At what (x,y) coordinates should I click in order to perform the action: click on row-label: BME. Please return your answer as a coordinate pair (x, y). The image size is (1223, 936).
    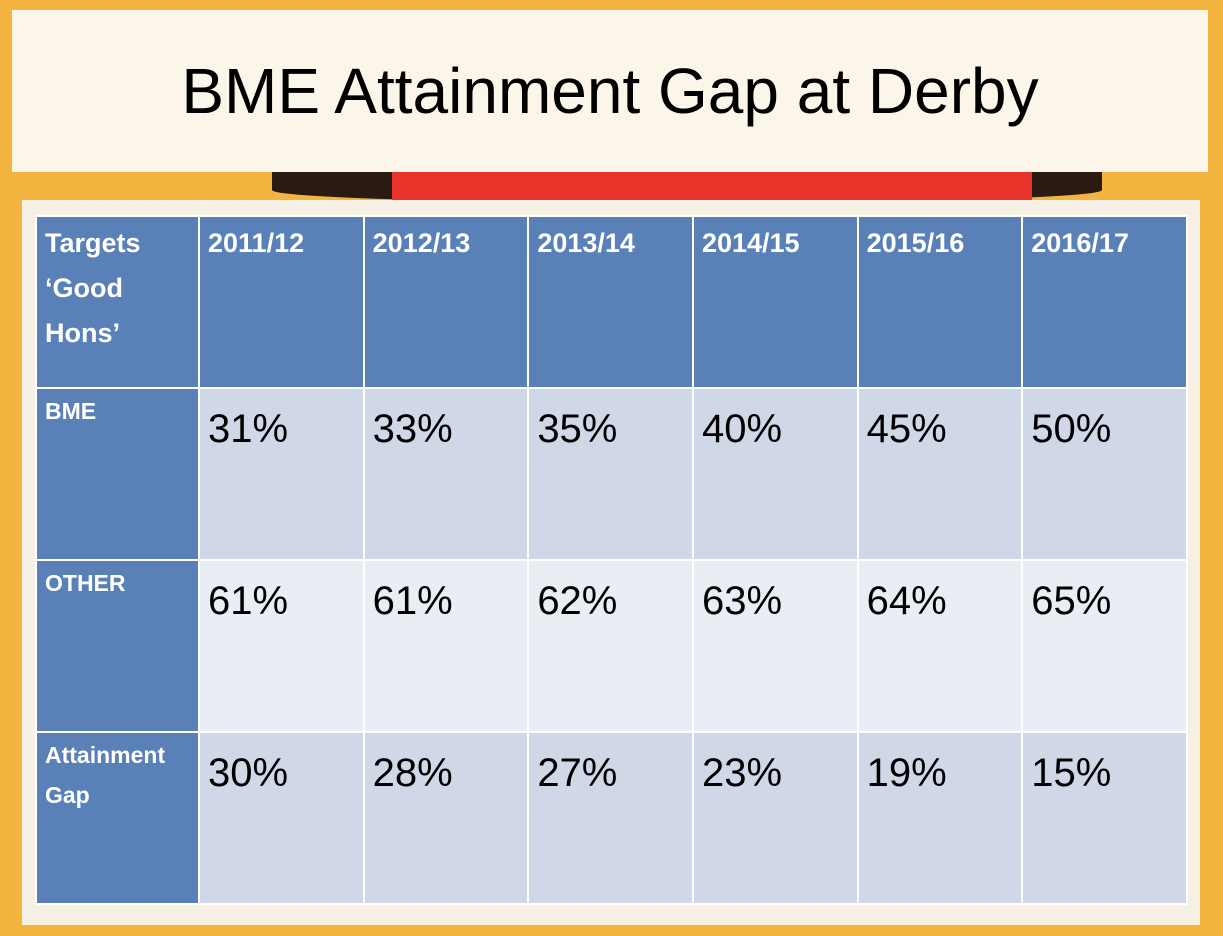
    Looking at the image, I should click on (117, 474).